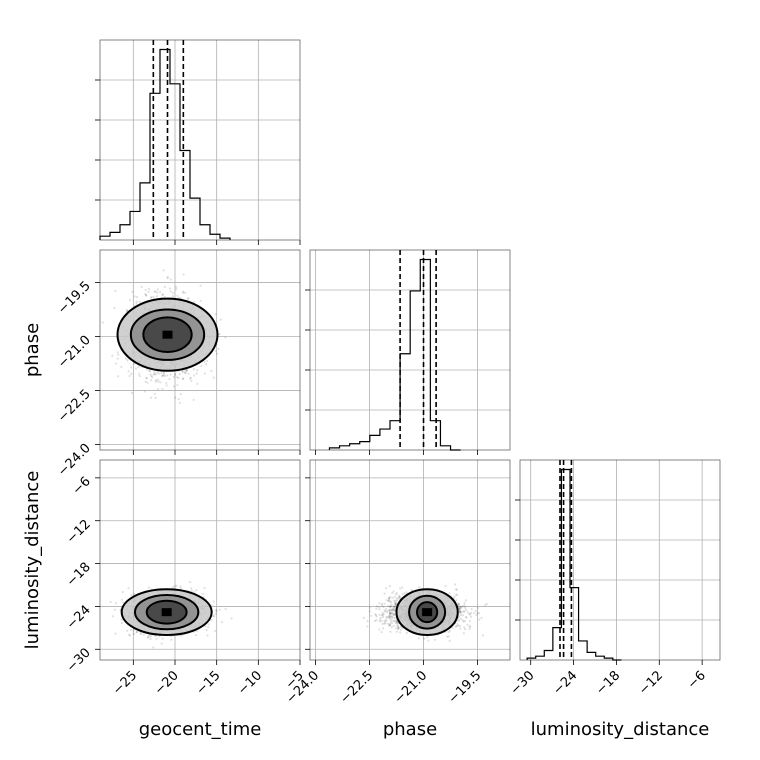 This screenshot has width=760, height=760. I want to click on x-tick-label: −30, so click(523, 683).